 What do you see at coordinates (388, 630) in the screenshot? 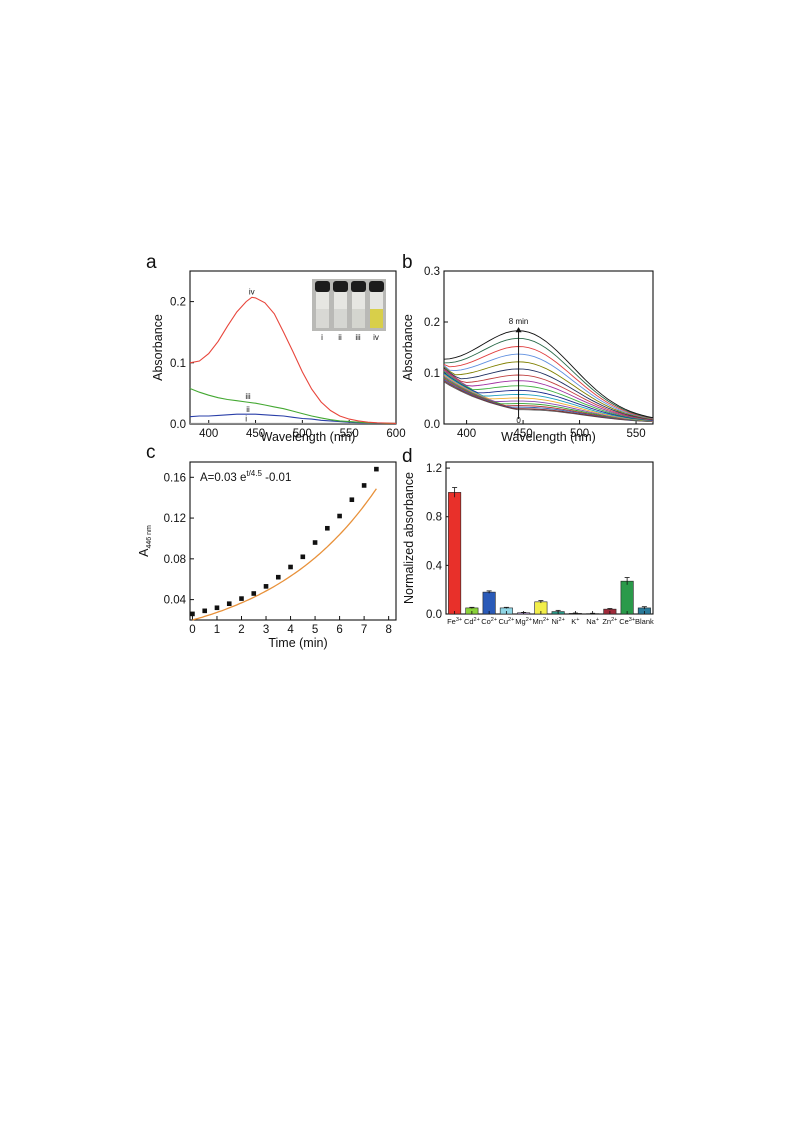
I see `c-x-tick-label: 8` at bounding box center [388, 630].